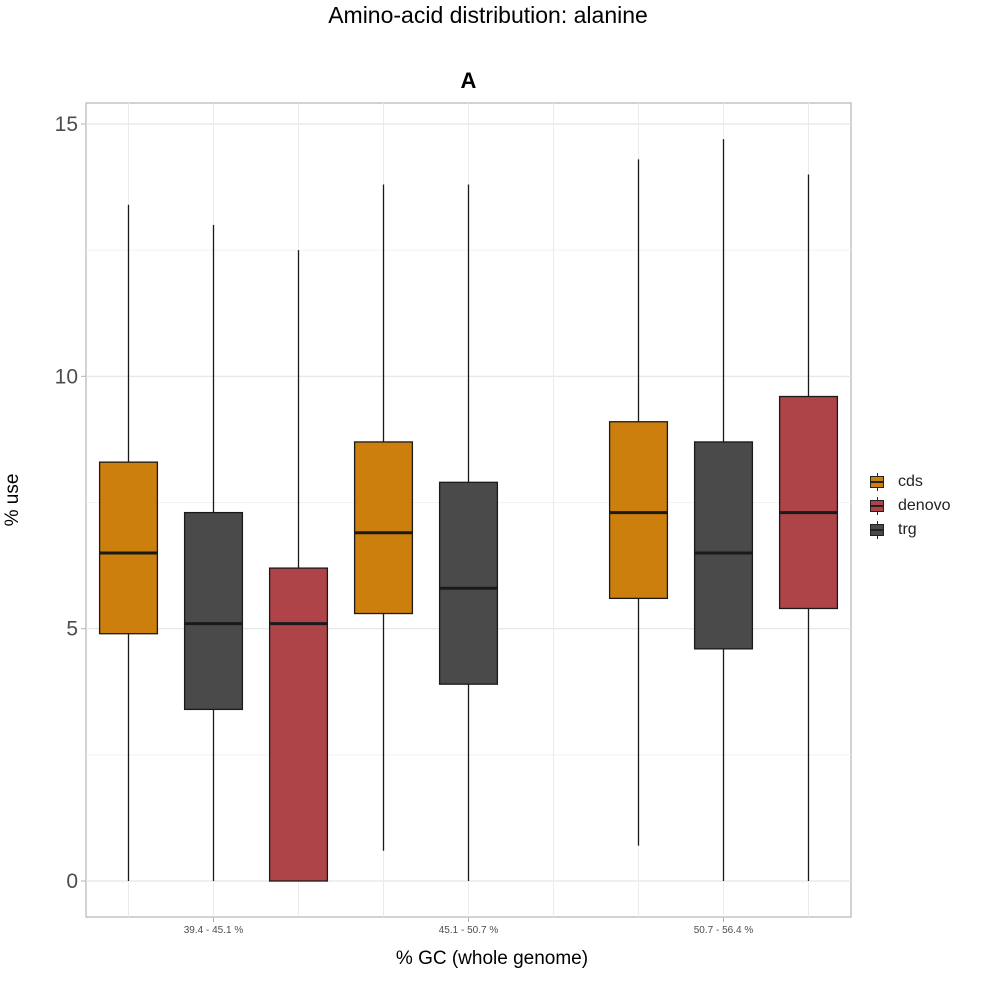 The width and height of the screenshot is (1000, 1000). I want to click on y-tick-label: 15, so click(66, 124).